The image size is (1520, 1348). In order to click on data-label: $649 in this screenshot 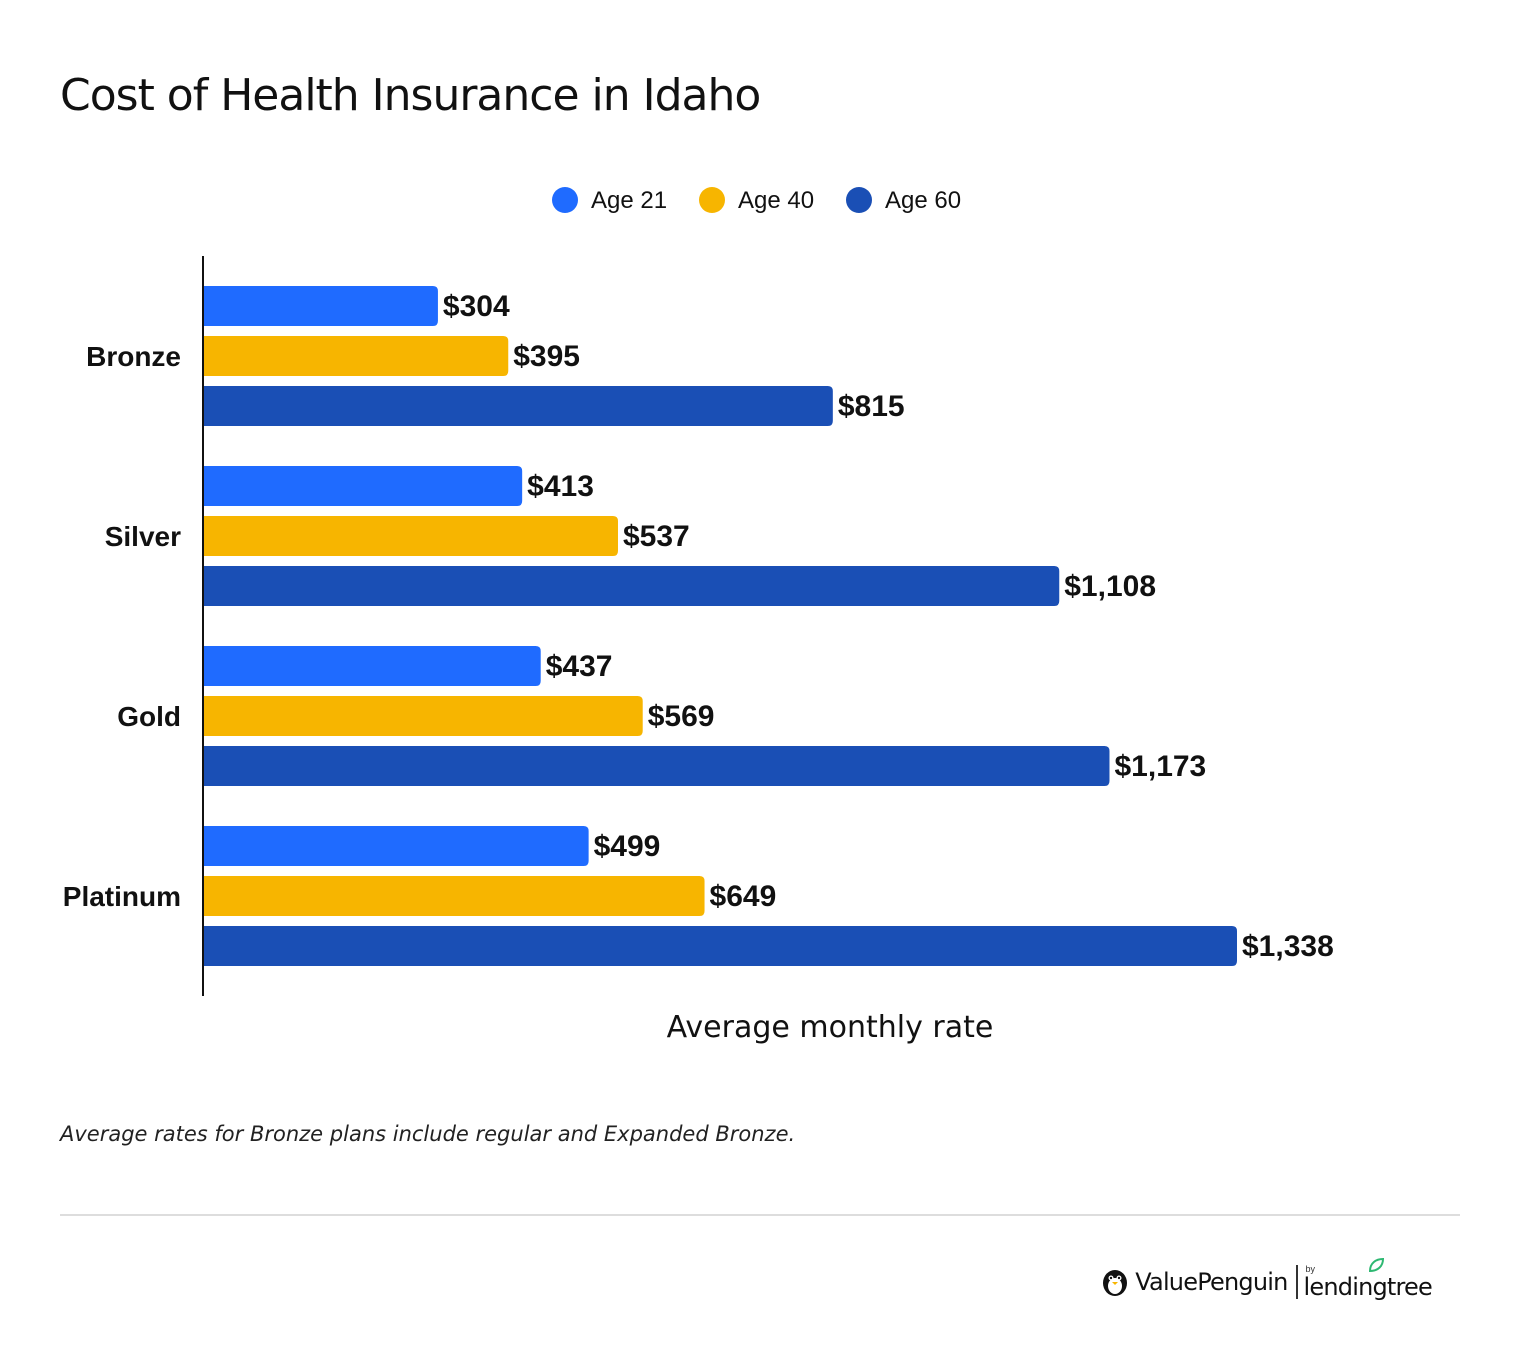, I will do `click(743, 896)`.